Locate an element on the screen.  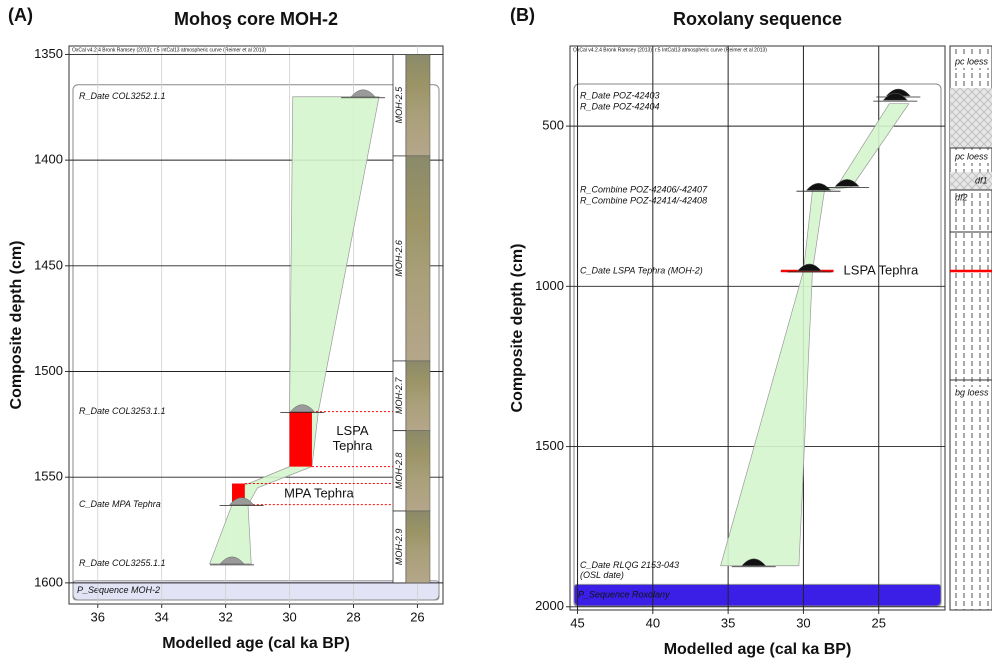
y-tick-label: 2000 is located at coordinates (549, 605).